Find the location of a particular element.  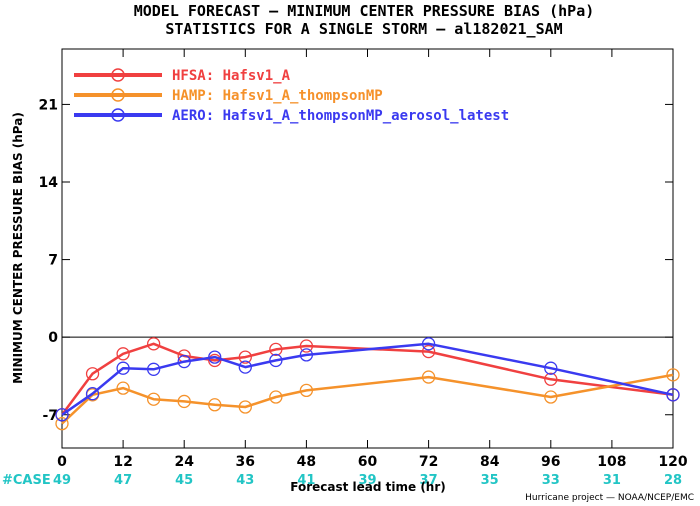

x-tick-label: 84 is located at coordinates (490, 462).